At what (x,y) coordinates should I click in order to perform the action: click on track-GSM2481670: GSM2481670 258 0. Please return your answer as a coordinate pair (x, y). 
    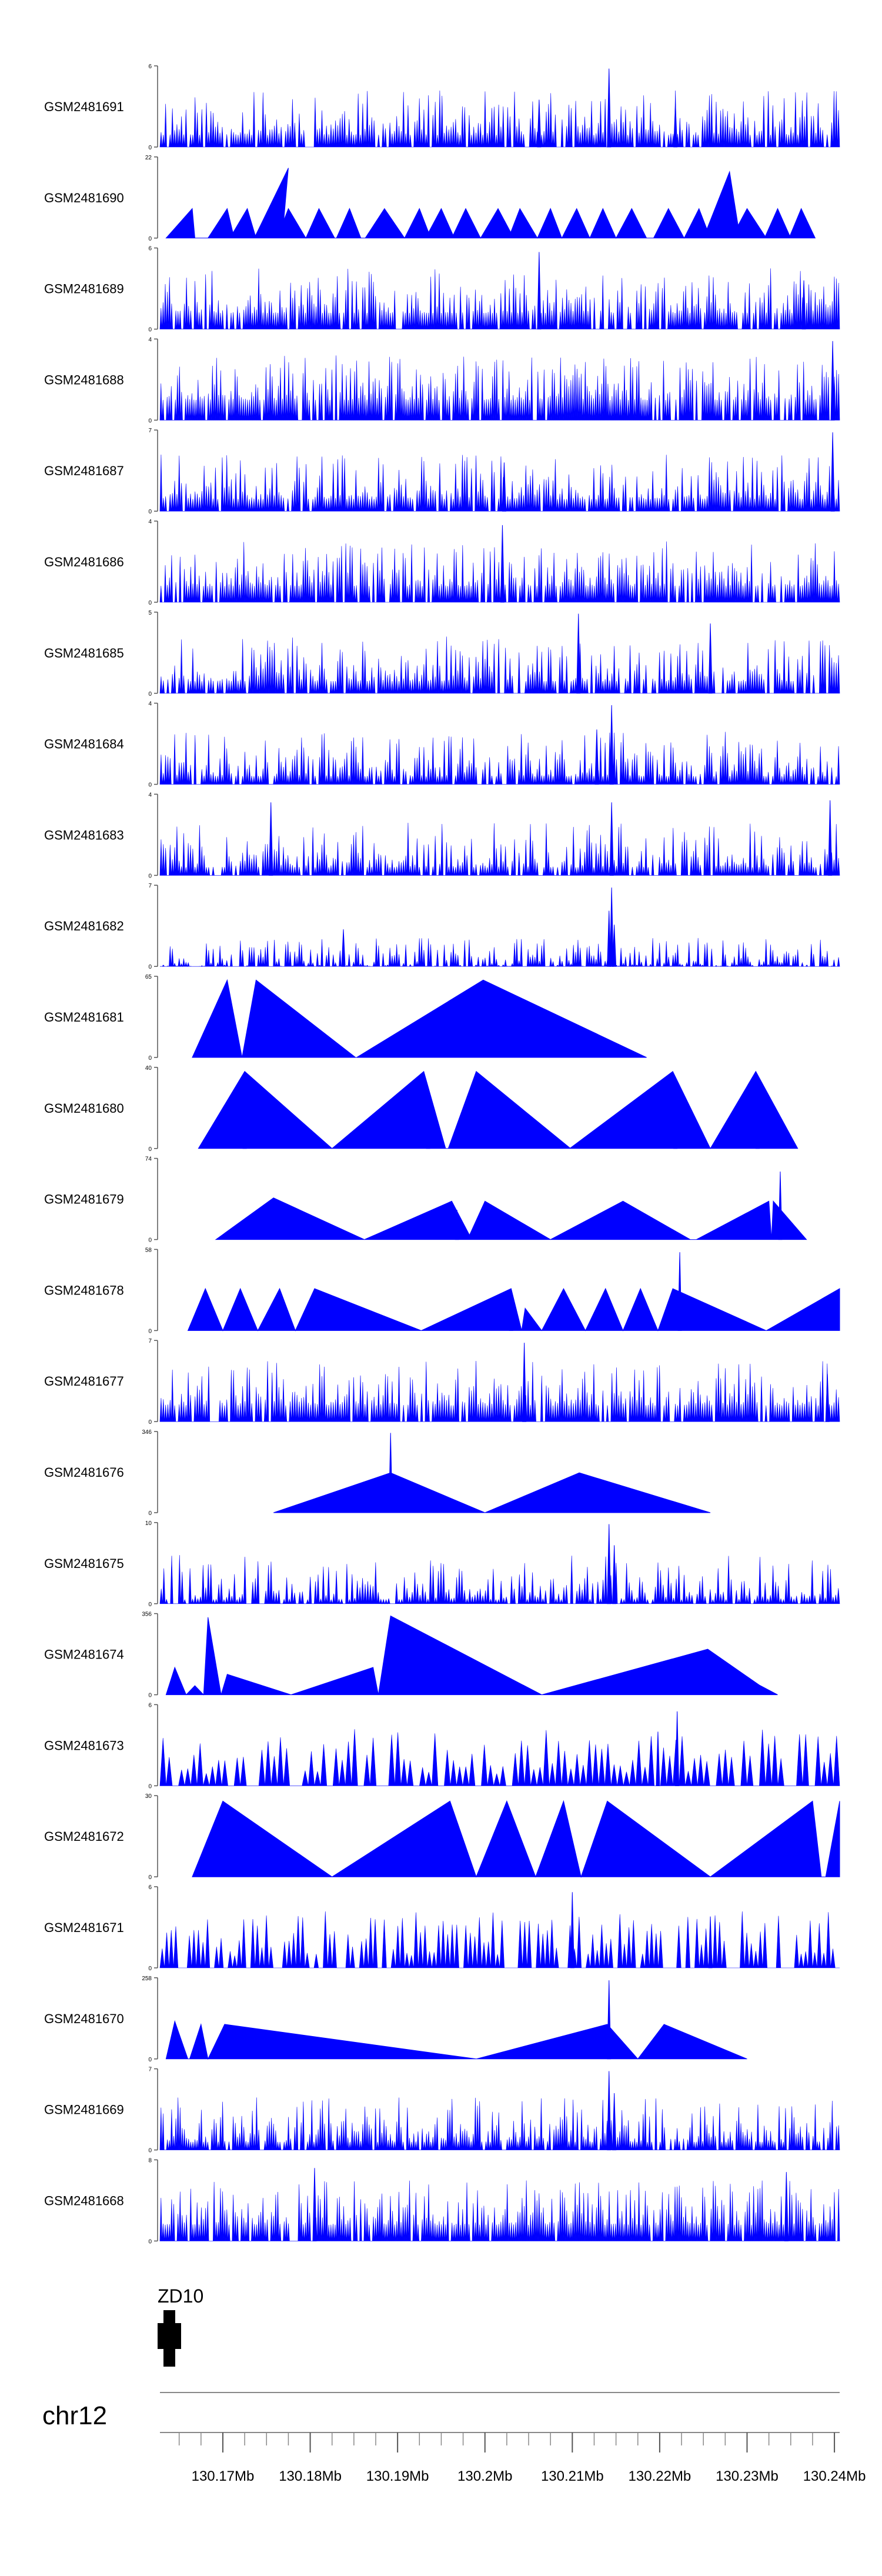
    Looking at the image, I should click on (395, 2019).